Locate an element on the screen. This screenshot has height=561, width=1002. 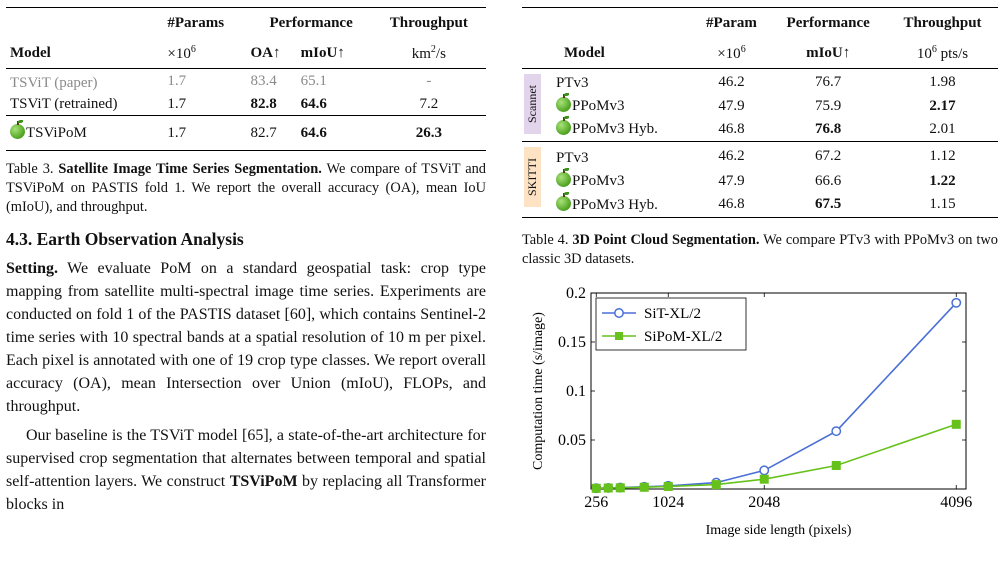
table3-miou-header: mIoU↑ is located at coordinates (322, 52).